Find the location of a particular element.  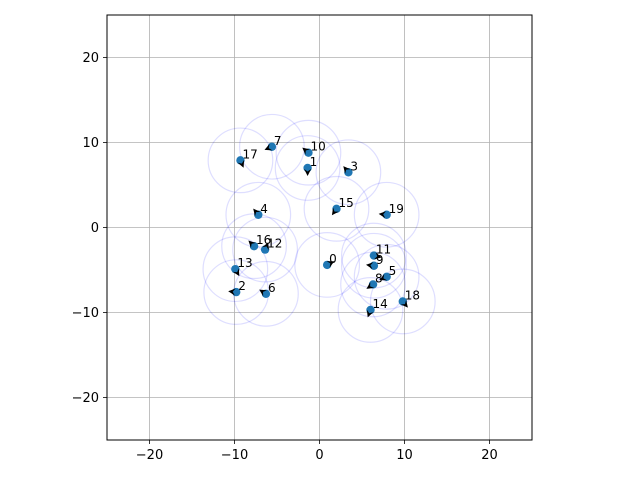

point-label: 18 is located at coordinates (412, 295).